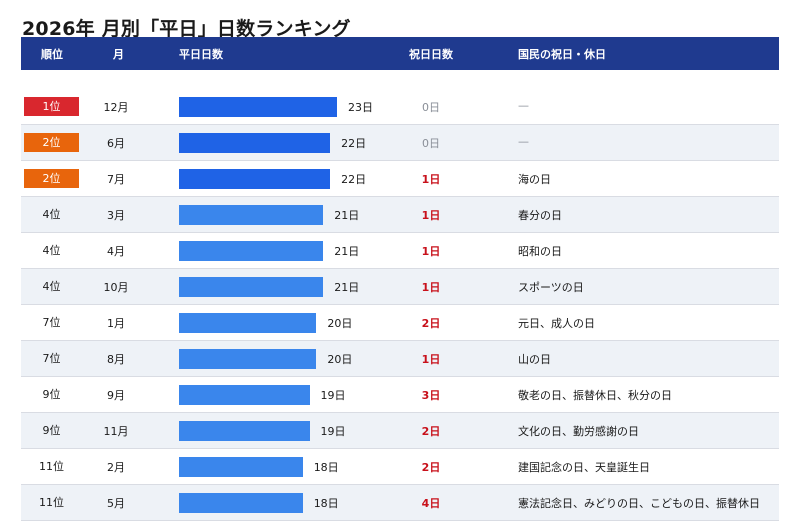 The image size is (800, 525). I want to click on table-row: 2位 7月 22日 1日 海の日, so click(400, 179).